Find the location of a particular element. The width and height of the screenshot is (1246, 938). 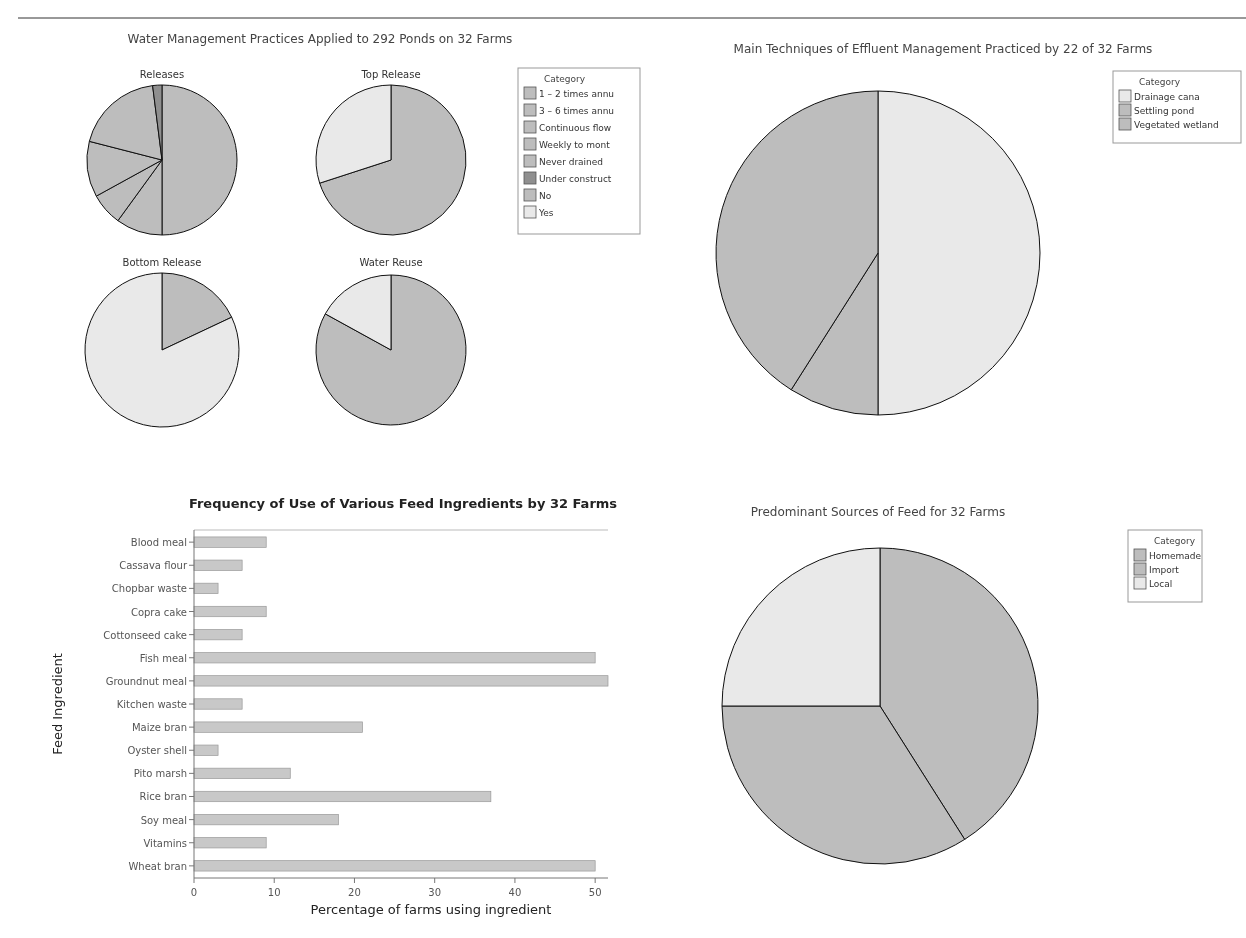

x-tick-label: 20 is located at coordinates (354, 892).